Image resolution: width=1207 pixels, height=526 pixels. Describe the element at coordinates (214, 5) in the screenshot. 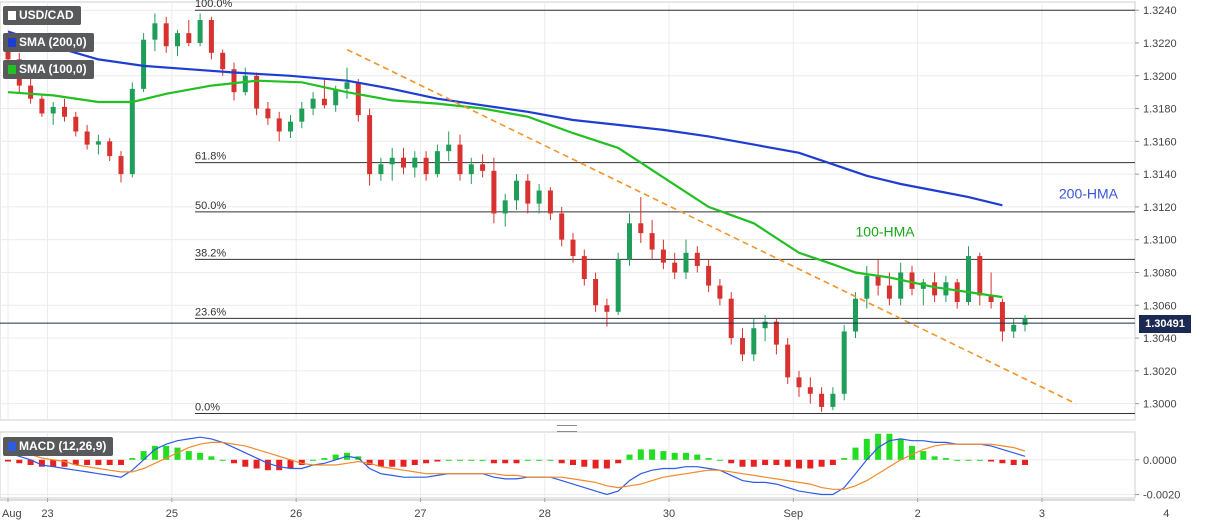

I see `fib-level-label: 100.0%` at that location.